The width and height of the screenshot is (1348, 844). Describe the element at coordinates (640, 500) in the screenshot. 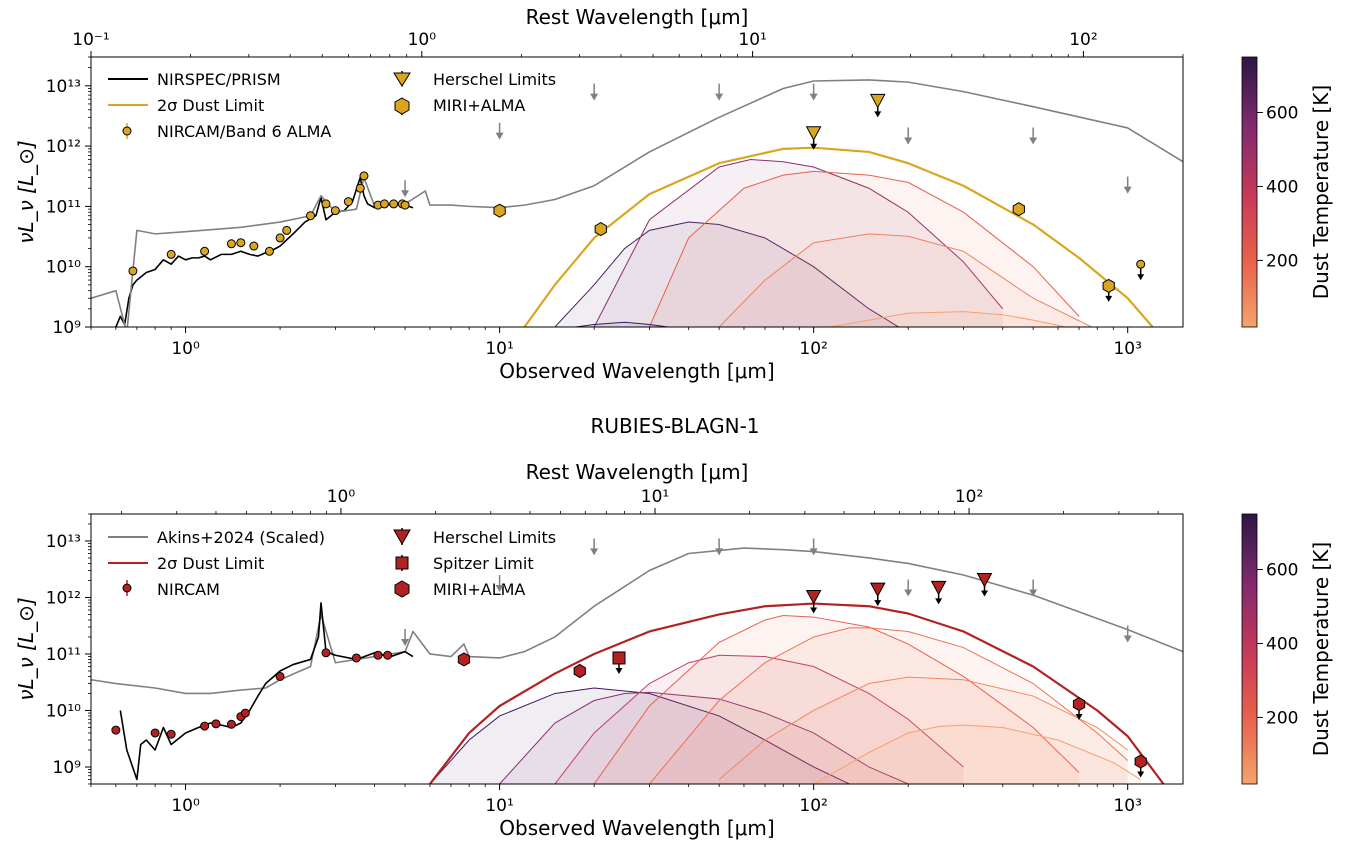

I see `panel-2-top-axis: 10⁰ 10¹ 10²` at that location.